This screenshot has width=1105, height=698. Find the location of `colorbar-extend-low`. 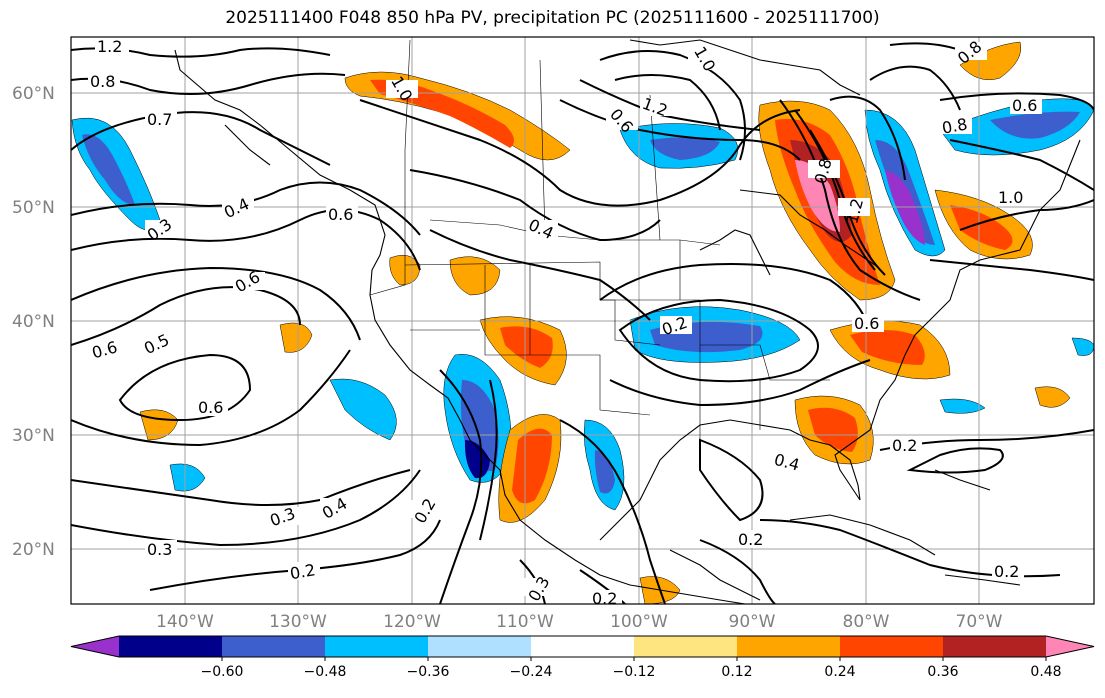

colorbar-extend-low is located at coordinates (95, 646).